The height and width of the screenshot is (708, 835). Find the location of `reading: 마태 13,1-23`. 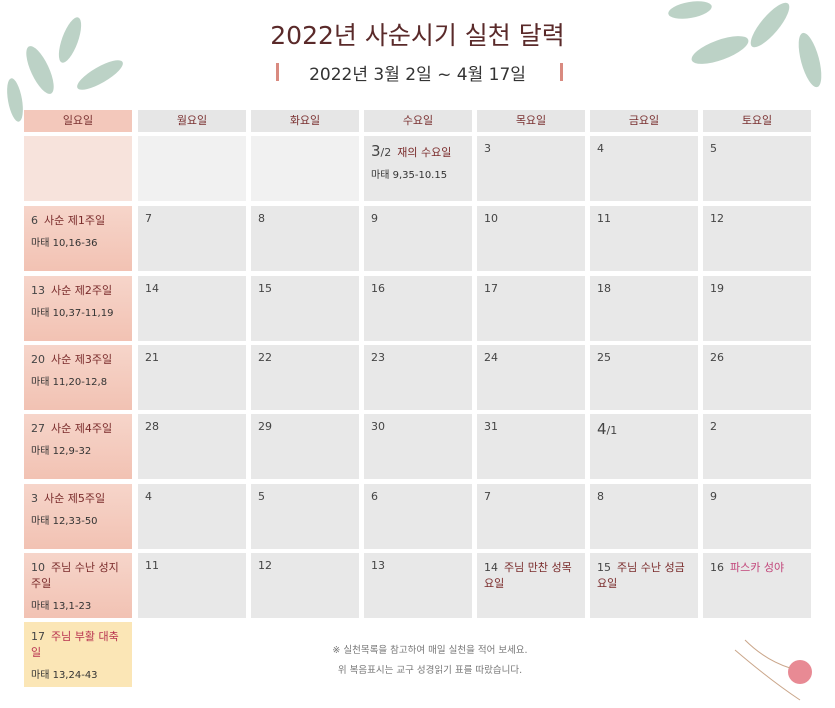

reading: 마태 13,1-23 is located at coordinates (61, 606).